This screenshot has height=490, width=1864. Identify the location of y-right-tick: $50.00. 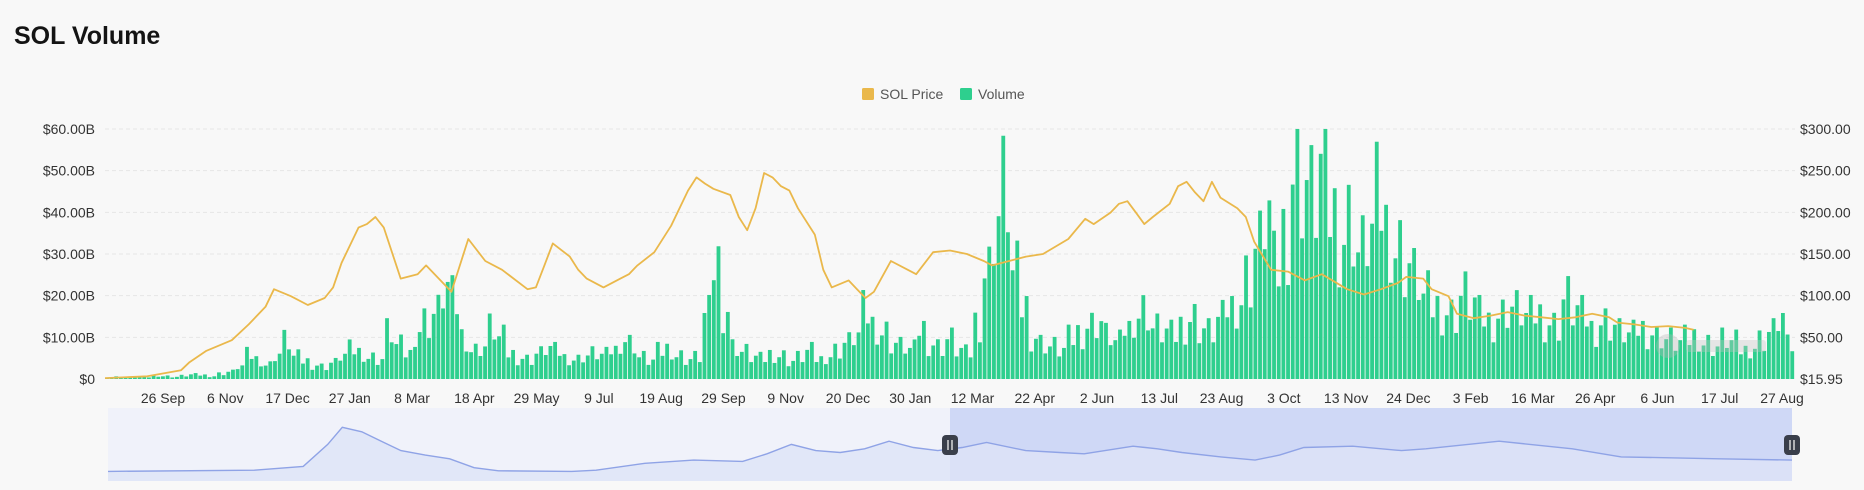
(1821, 337).